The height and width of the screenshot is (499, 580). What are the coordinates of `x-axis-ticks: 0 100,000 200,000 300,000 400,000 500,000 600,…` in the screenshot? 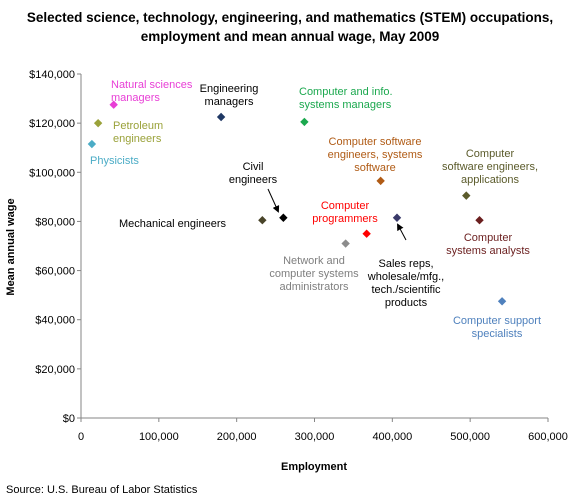 It's located at (323, 430).